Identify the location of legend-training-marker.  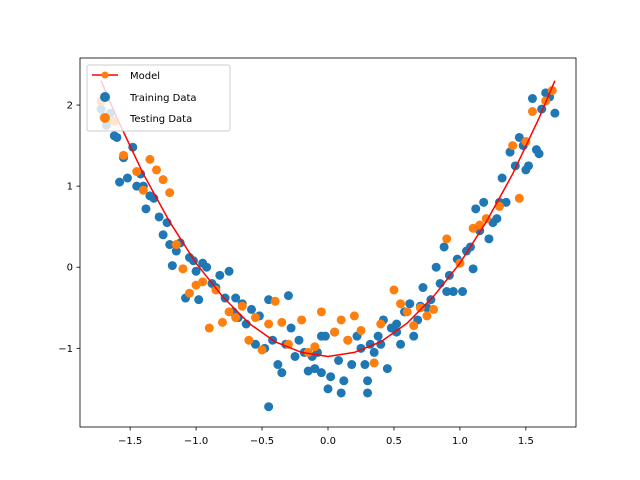
(105, 97).